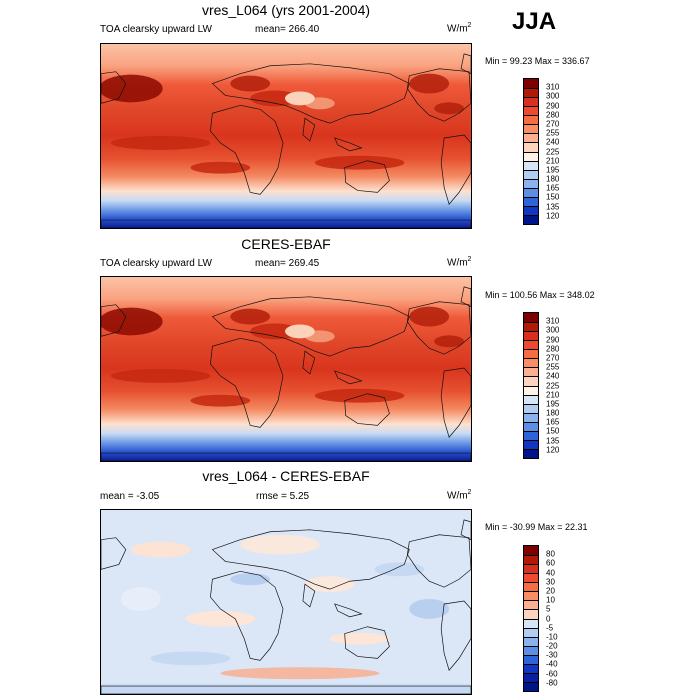 This screenshot has width=700, height=700. Describe the element at coordinates (537, 61) in the screenshot. I see `panel-1-min-max: Min = 99.23 Max = 336.67` at that location.